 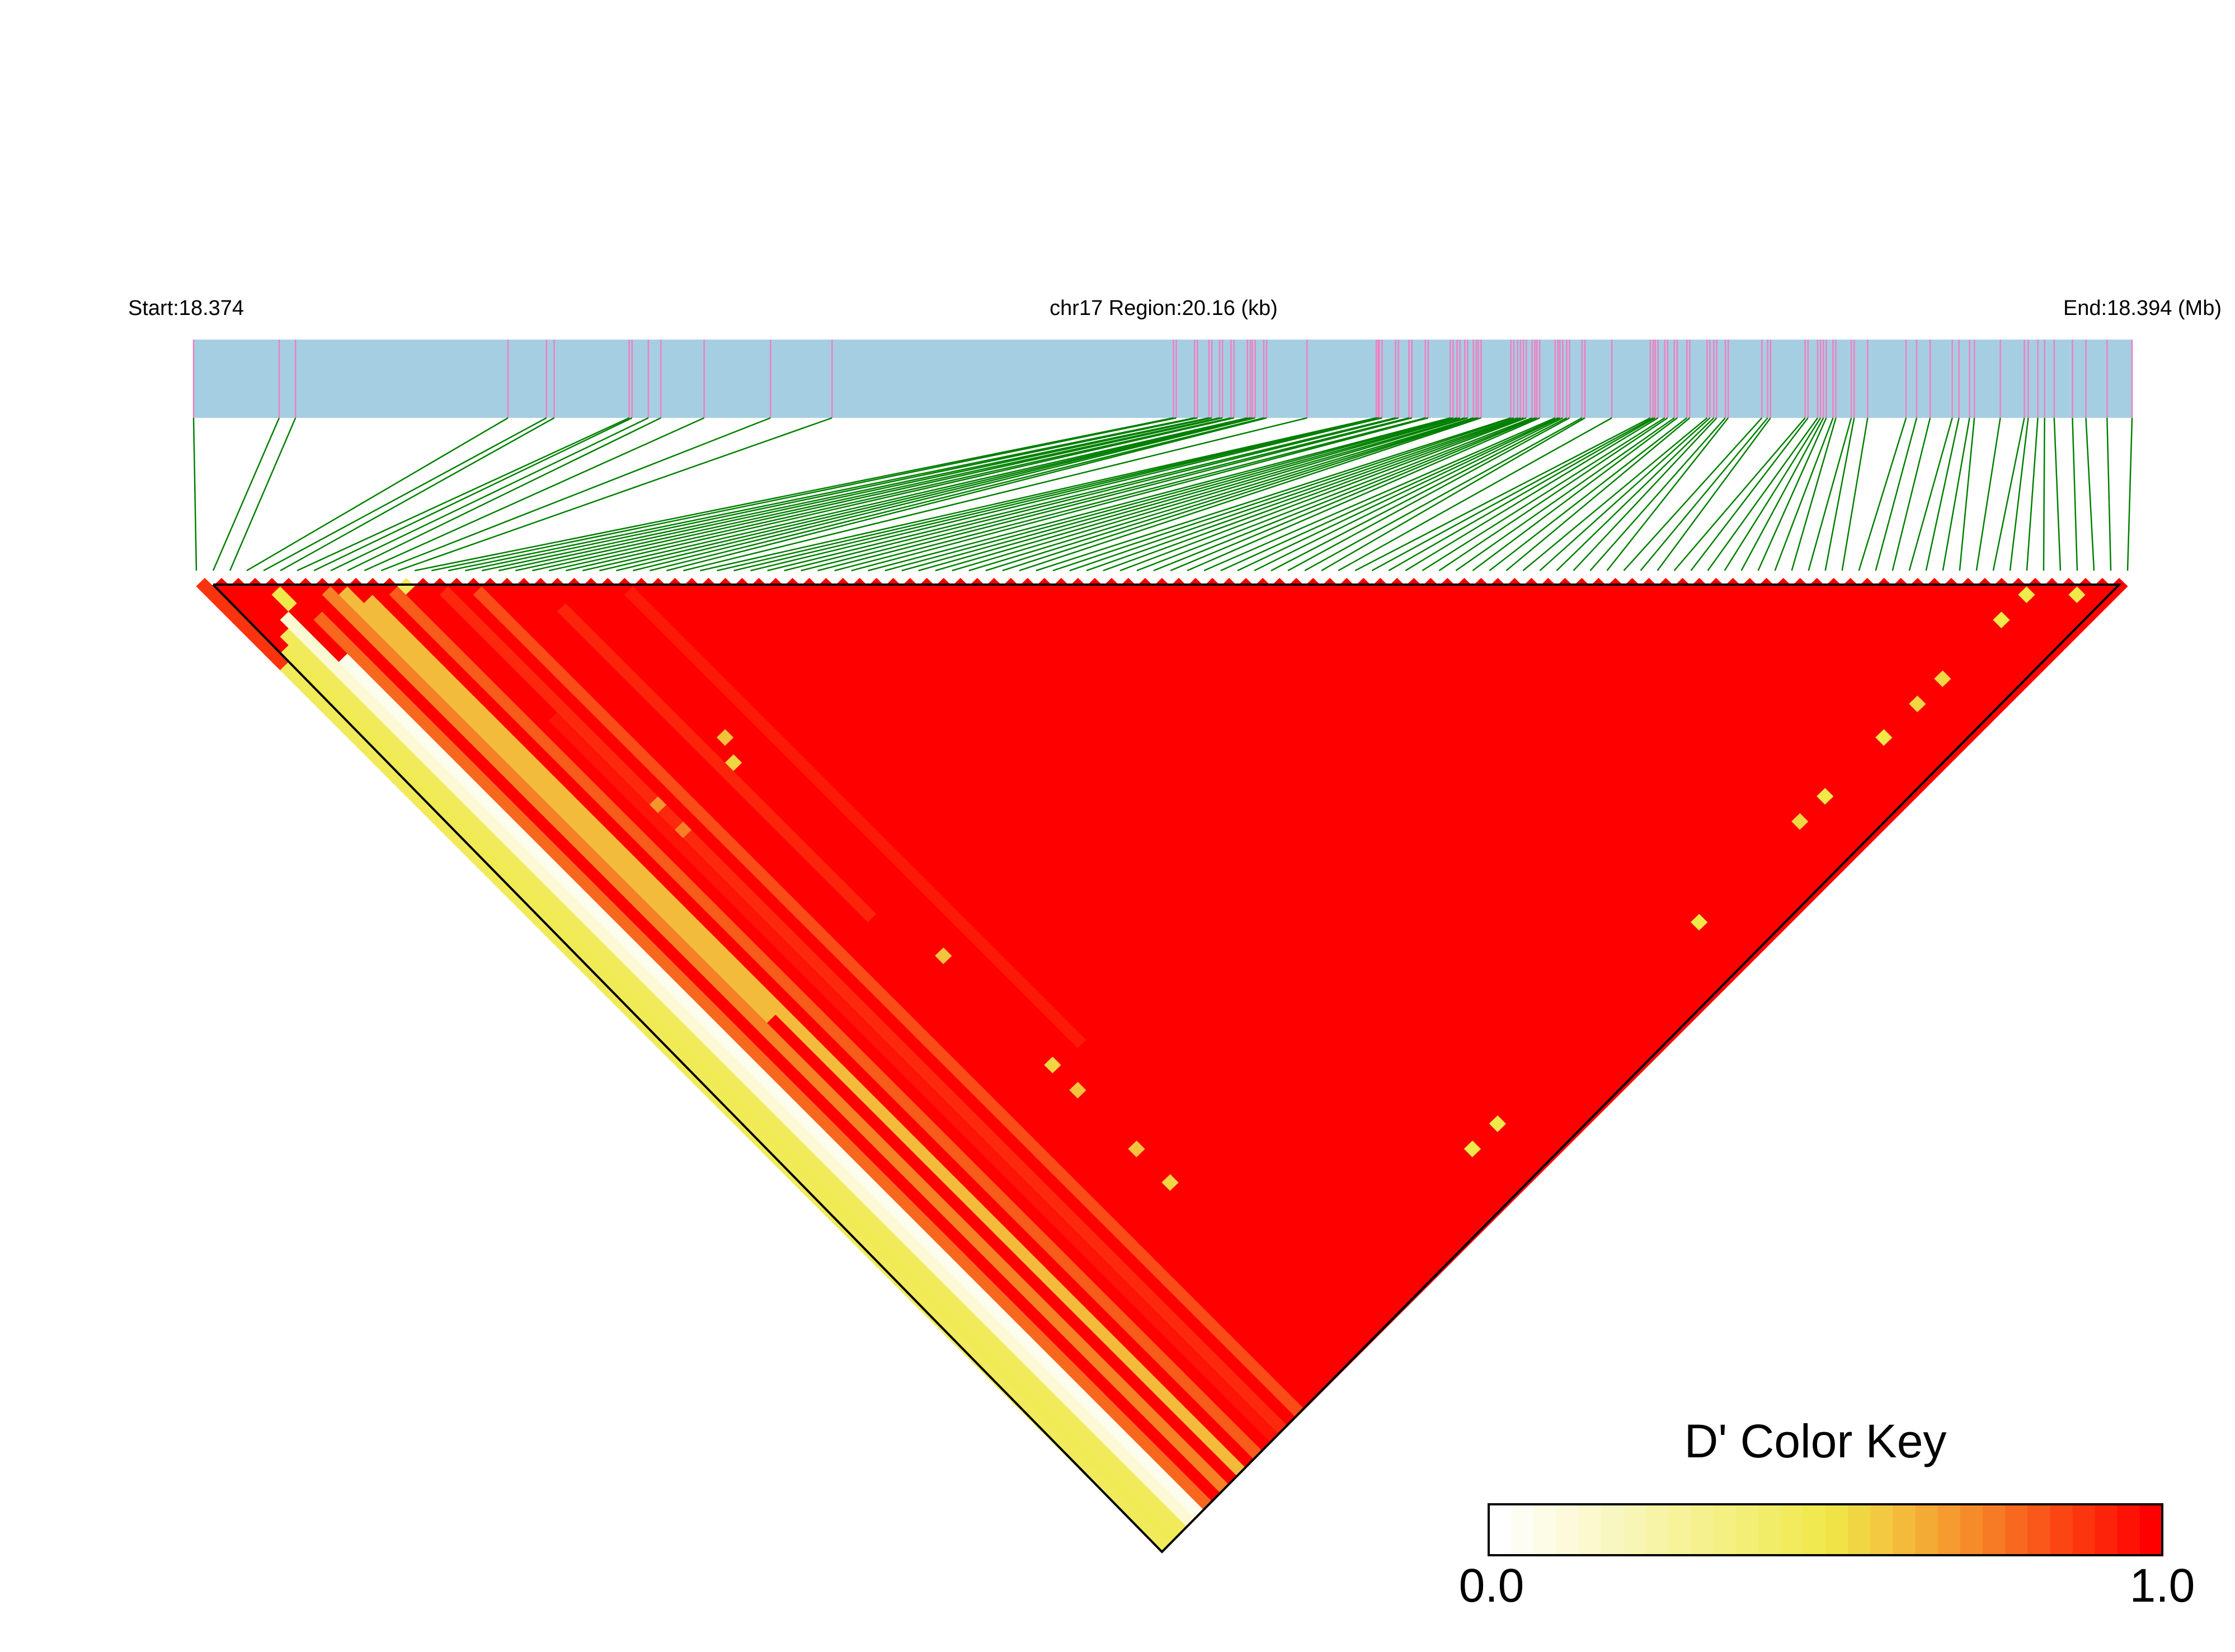 I want to click on start-label: Start:18.374, so click(x=186, y=308).